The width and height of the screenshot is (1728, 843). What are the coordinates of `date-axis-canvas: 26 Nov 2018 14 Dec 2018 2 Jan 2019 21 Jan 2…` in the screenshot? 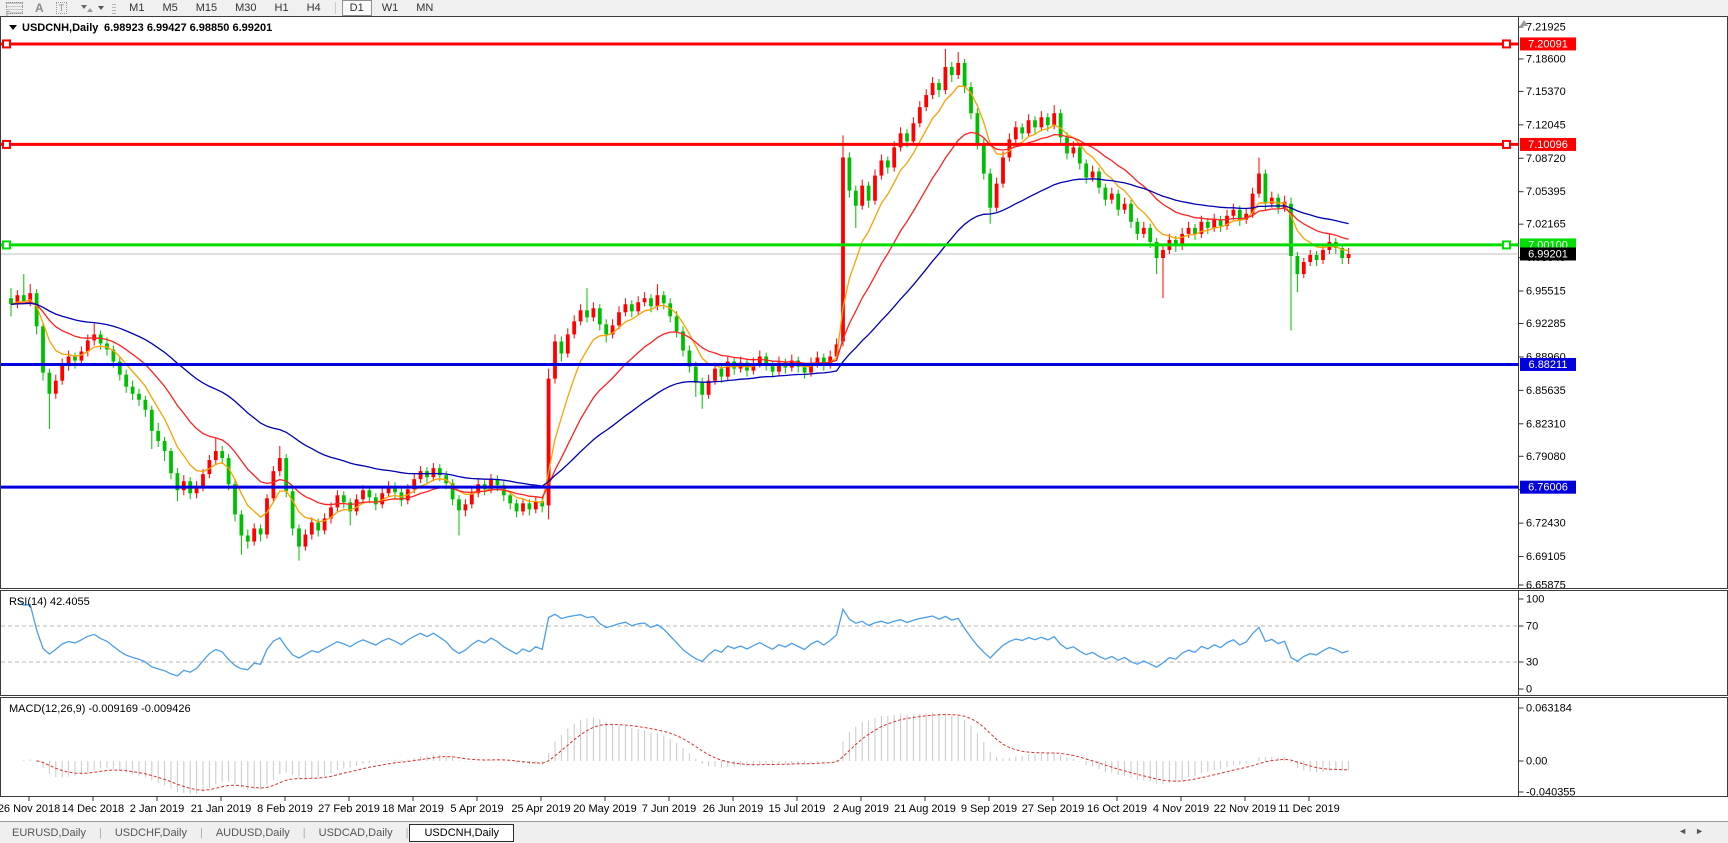 It's located at (864, 809).